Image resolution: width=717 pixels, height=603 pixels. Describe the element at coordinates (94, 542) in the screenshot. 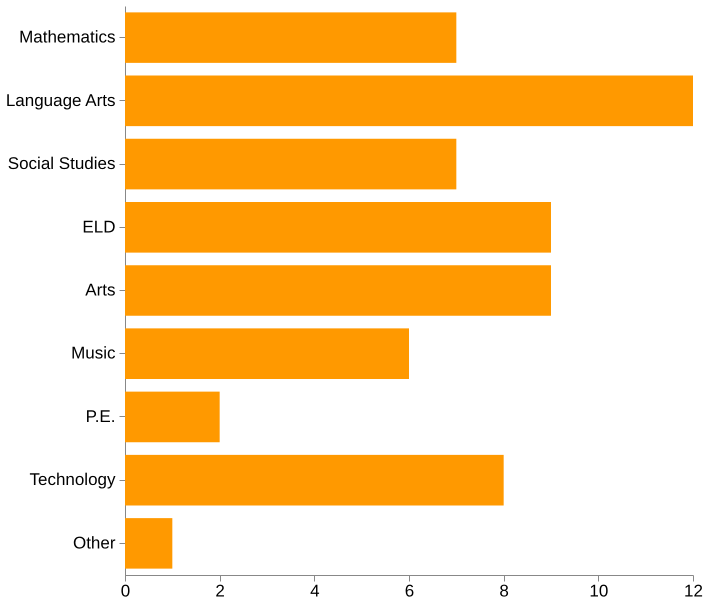

I see `y-tick-label: Other` at that location.